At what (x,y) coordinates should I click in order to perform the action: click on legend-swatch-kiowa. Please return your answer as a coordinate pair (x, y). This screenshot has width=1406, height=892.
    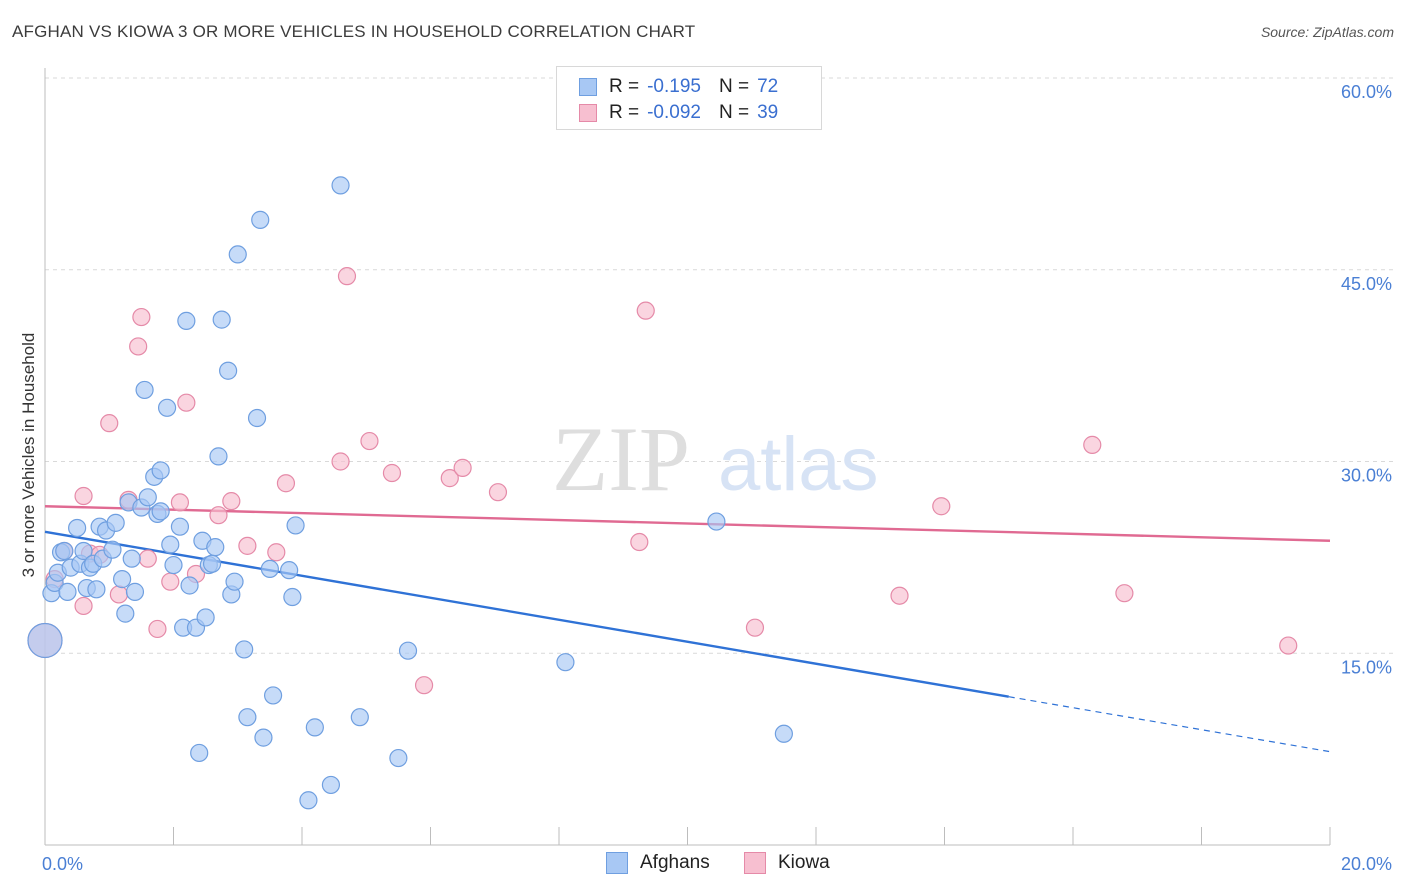
    Looking at the image, I should click on (588, 113).